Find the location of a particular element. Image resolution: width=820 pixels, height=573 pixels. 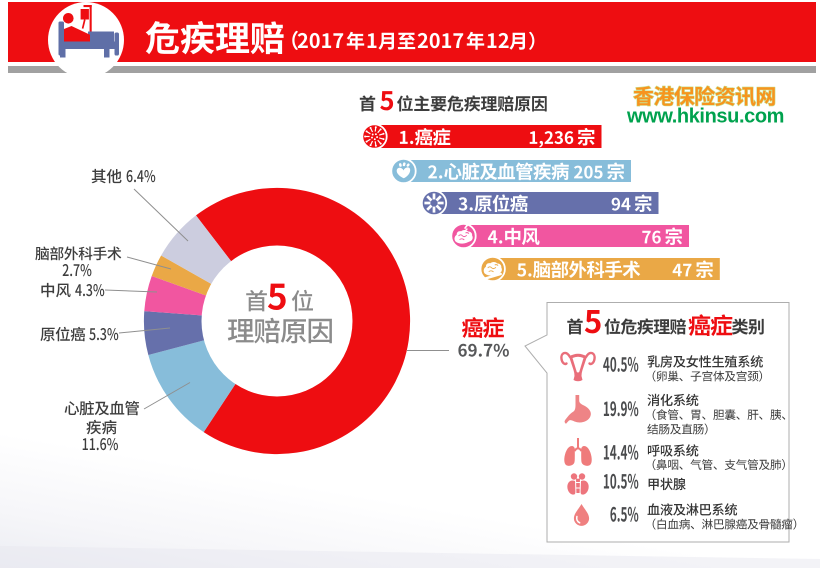

svg-text: www.hkinsu.com is located at coordinates (705, 117).